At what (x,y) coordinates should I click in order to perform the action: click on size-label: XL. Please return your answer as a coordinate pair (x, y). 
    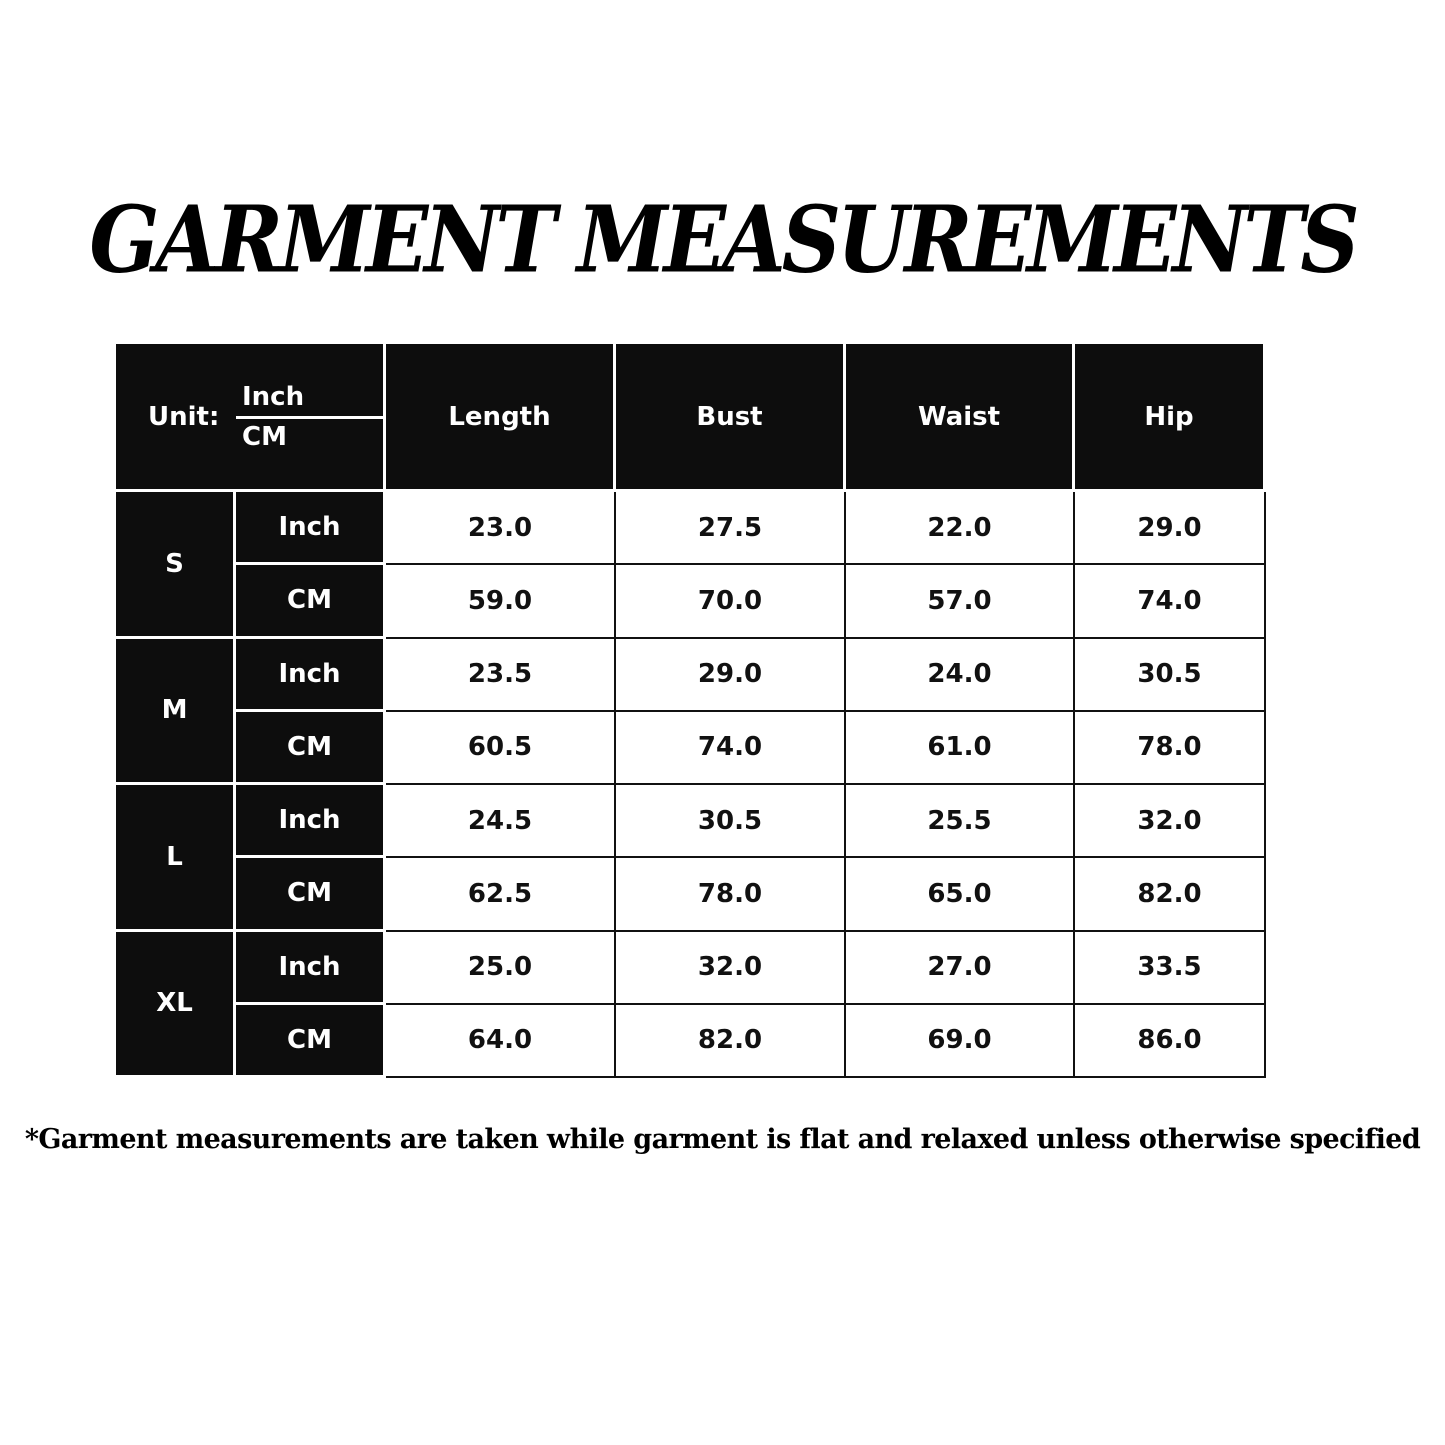
    Looking at the image, I should click on (176, 1004).